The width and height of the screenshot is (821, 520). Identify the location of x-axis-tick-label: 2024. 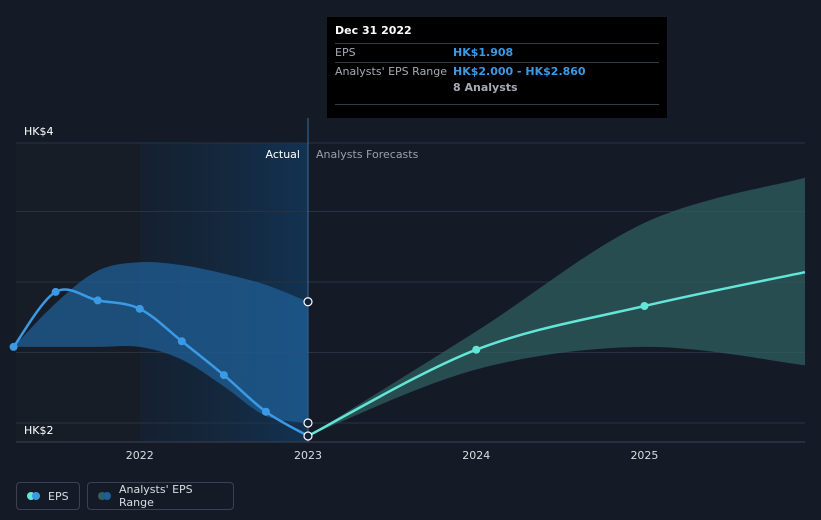
(476, 455).